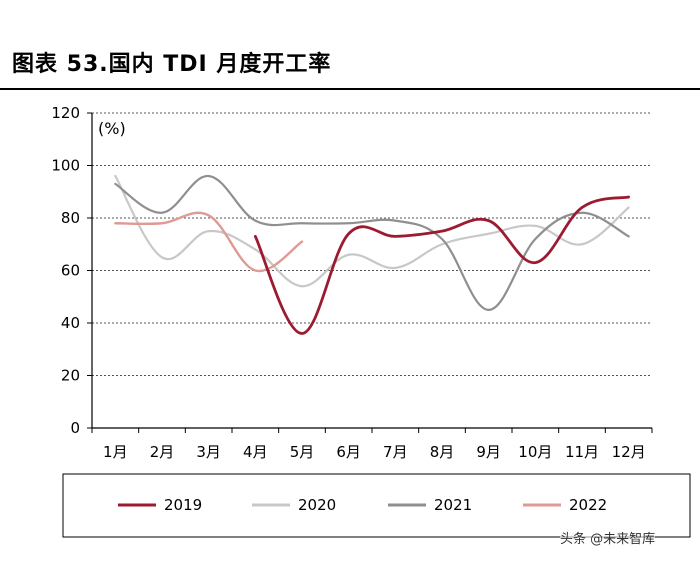 This screenshot has height=561, width=700. What do you see at coordinates (115, 452) in the screenshot?
I see `x-tick-label: 1月` at bounding box center [115, 452].